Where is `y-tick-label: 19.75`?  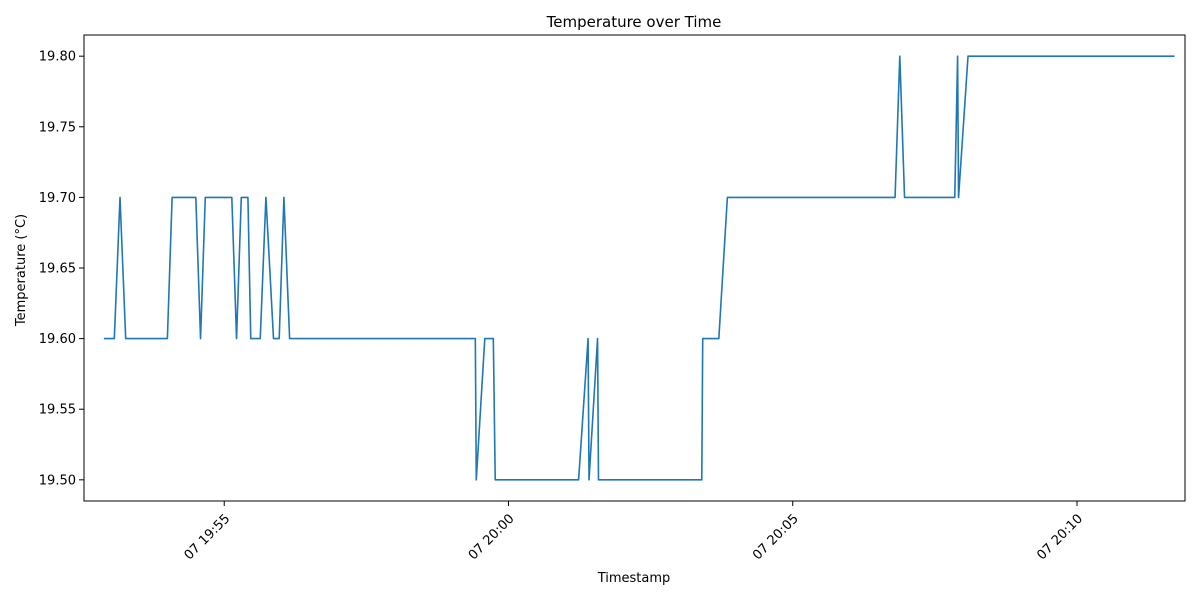
y-tick-label: 19.75 is located at coordinates (57, 127).